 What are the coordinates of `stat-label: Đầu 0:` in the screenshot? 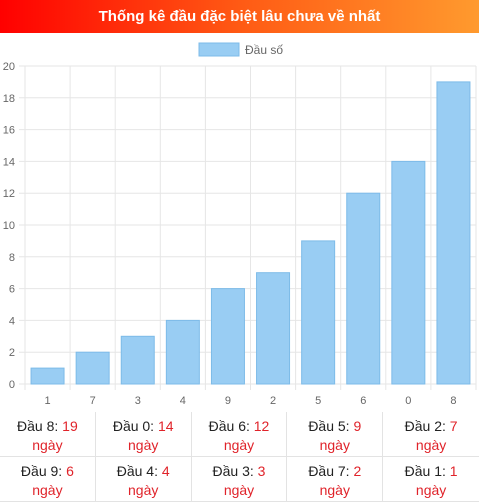 It's located at (133, 426).